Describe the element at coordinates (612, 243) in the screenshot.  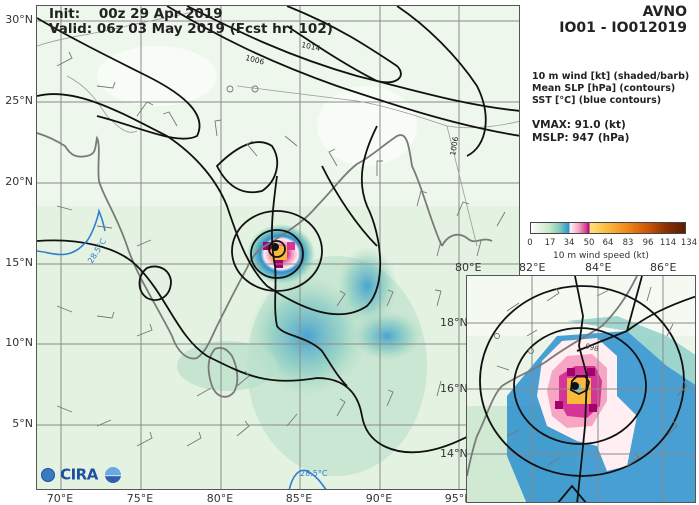
I see `colorbar-ticks: 0 17 34 50 64 83 96 114 134` at that location.